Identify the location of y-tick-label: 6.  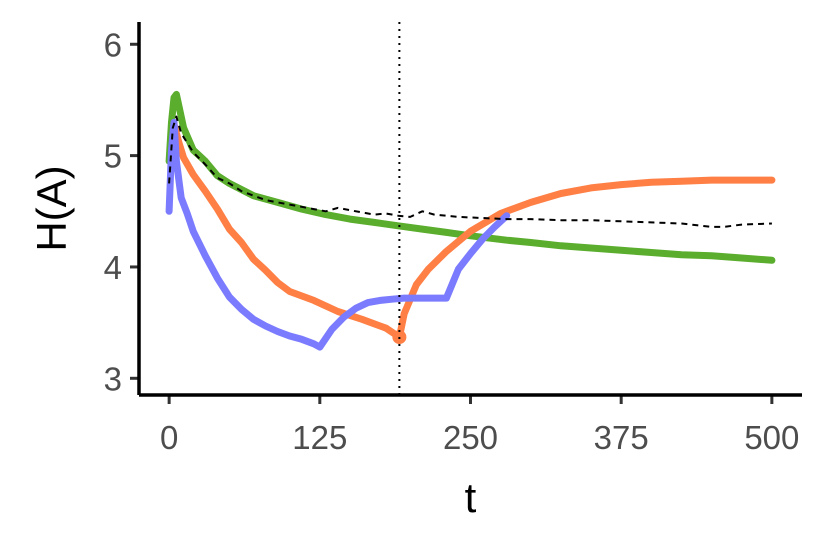
(113, 44).